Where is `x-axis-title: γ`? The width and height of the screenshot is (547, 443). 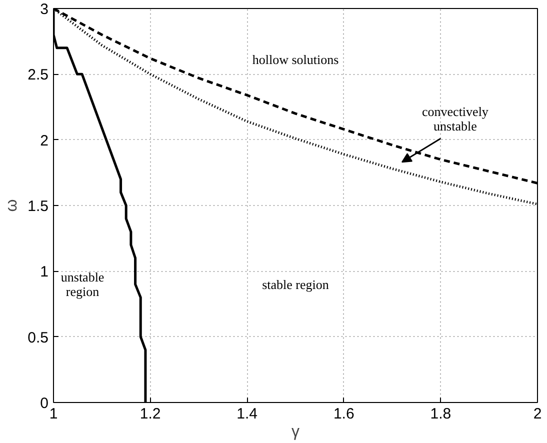
x-axis-title: γ is located at coordinates (296, 432).